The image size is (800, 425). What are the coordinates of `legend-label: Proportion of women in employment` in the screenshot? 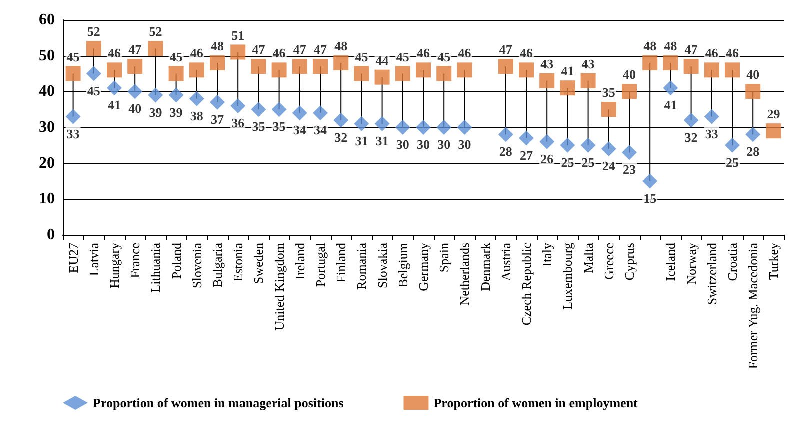 It's located at (536, 403).